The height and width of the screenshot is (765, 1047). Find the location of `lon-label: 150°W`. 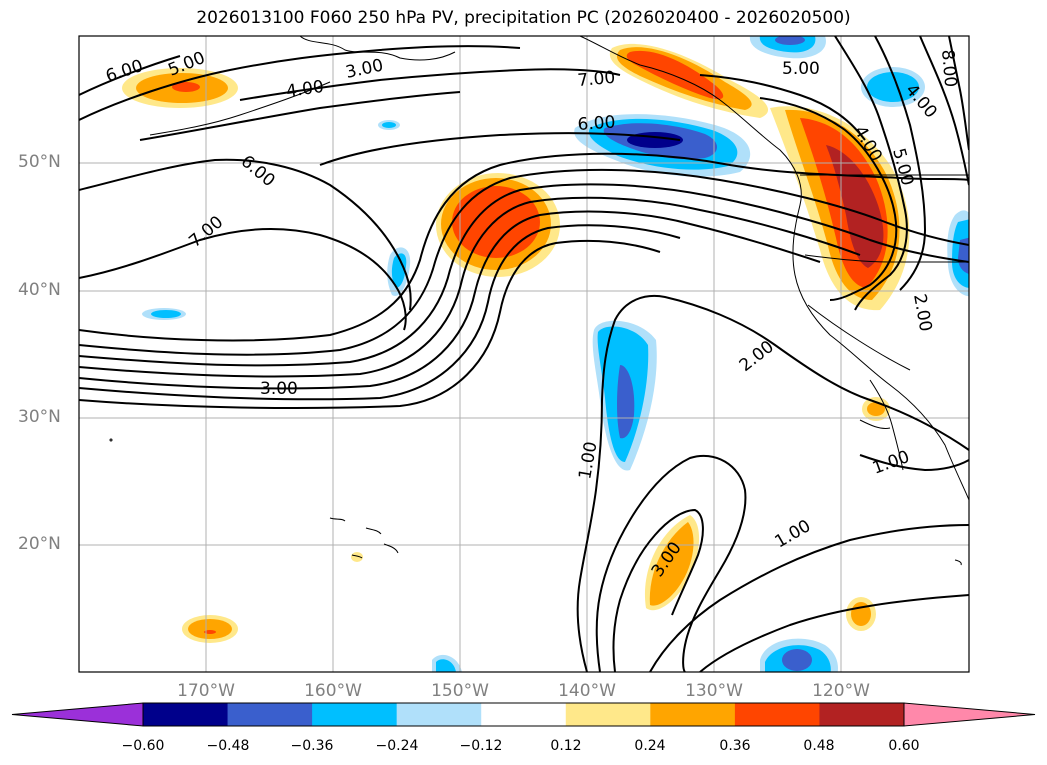

lon-label: 150°W is located at coordinates (460, 691).